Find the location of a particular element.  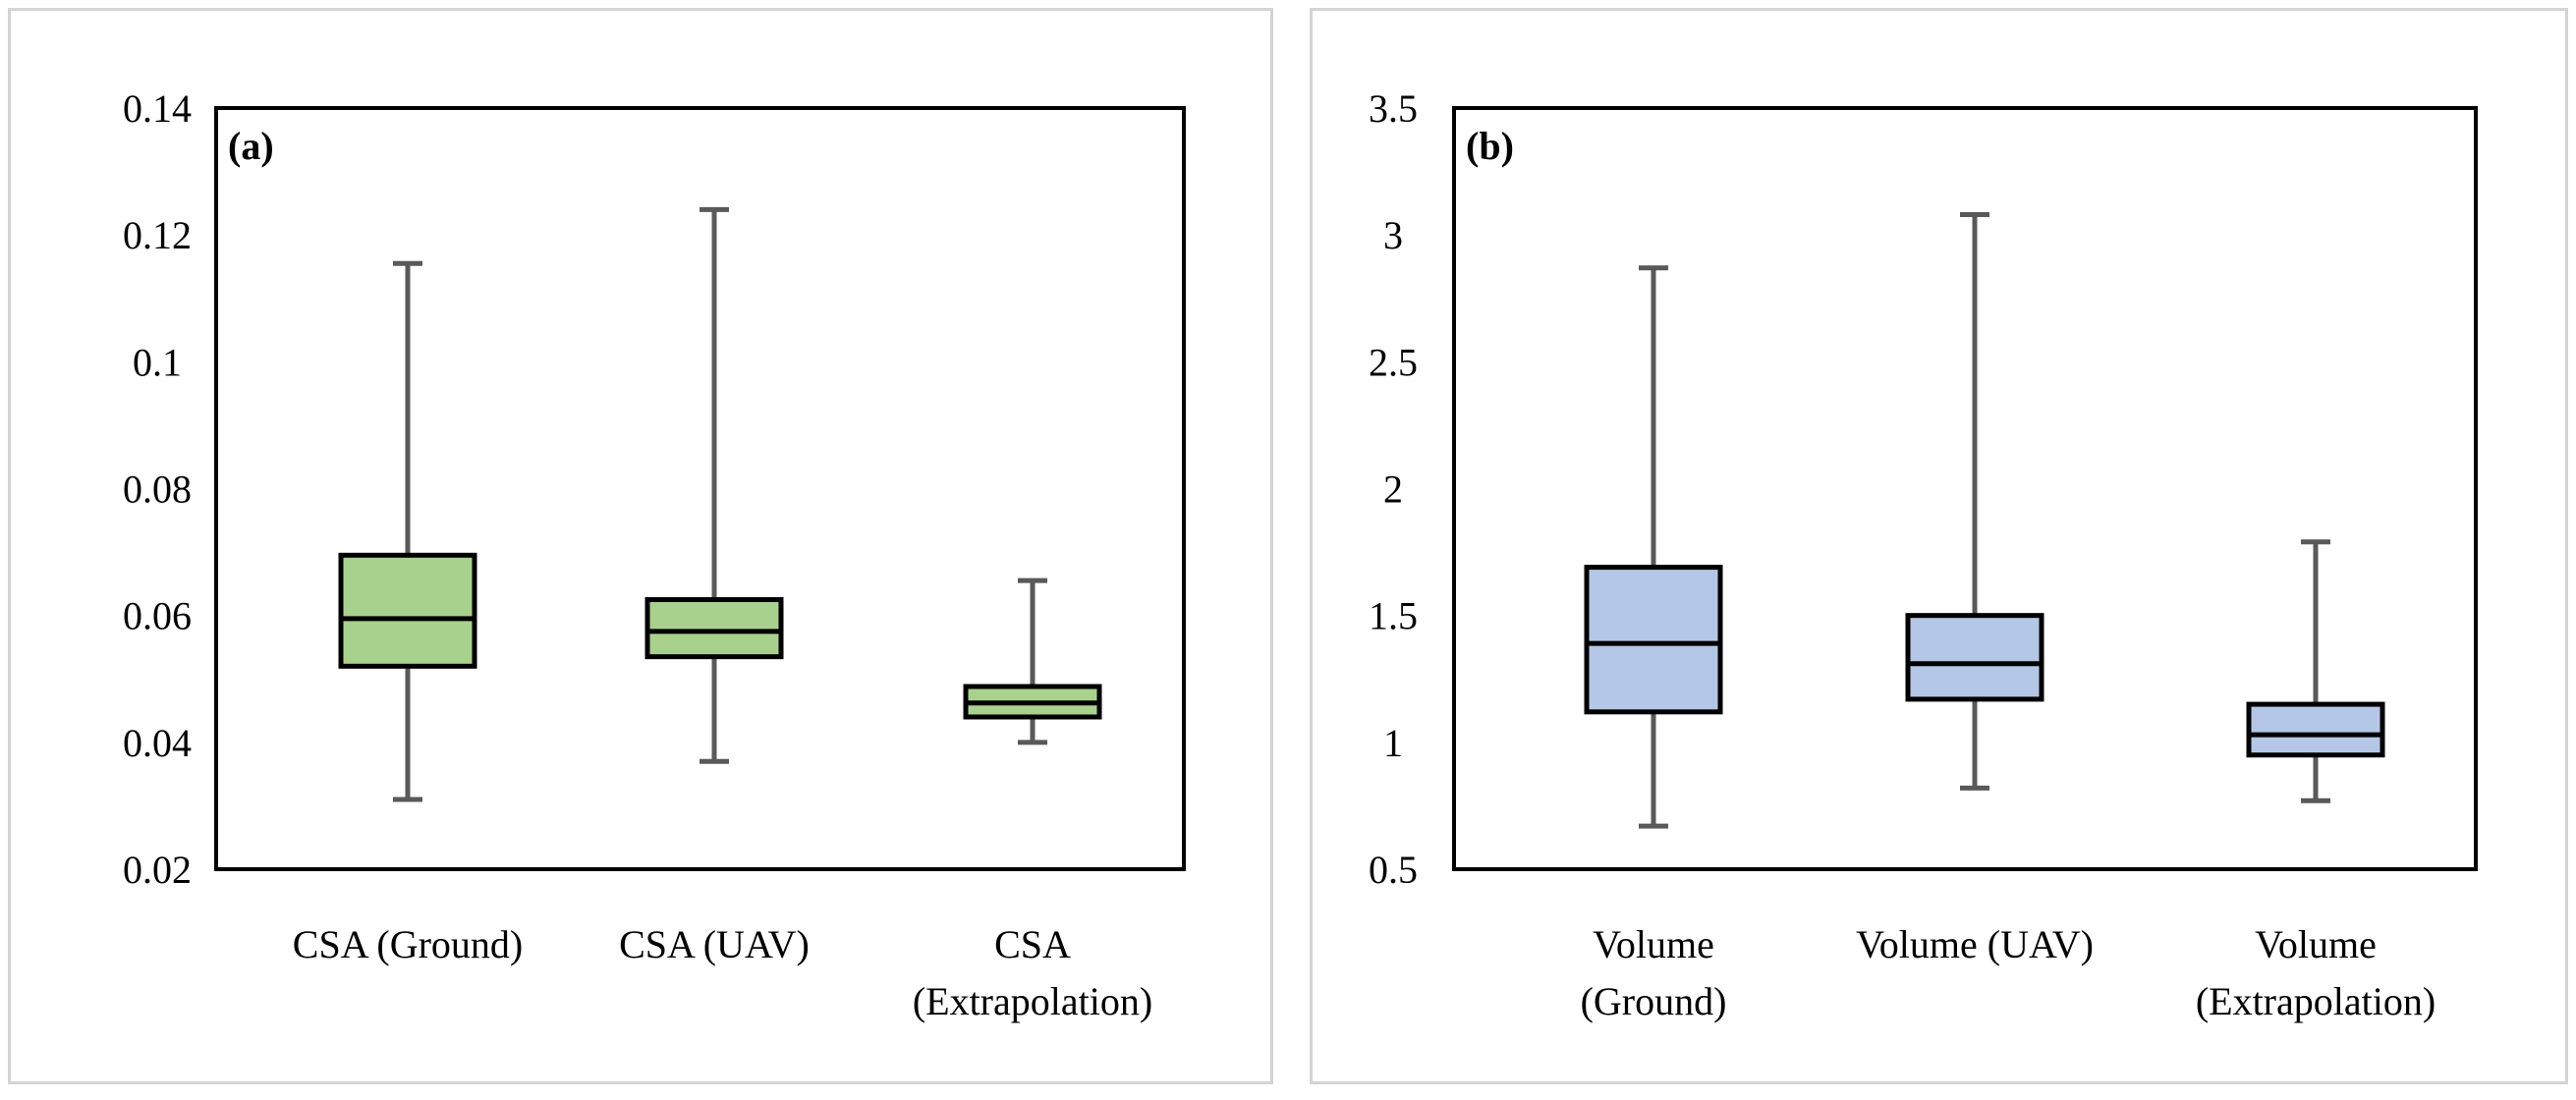

y-tick-label: 0.08 is located at coordinates (157, 490).